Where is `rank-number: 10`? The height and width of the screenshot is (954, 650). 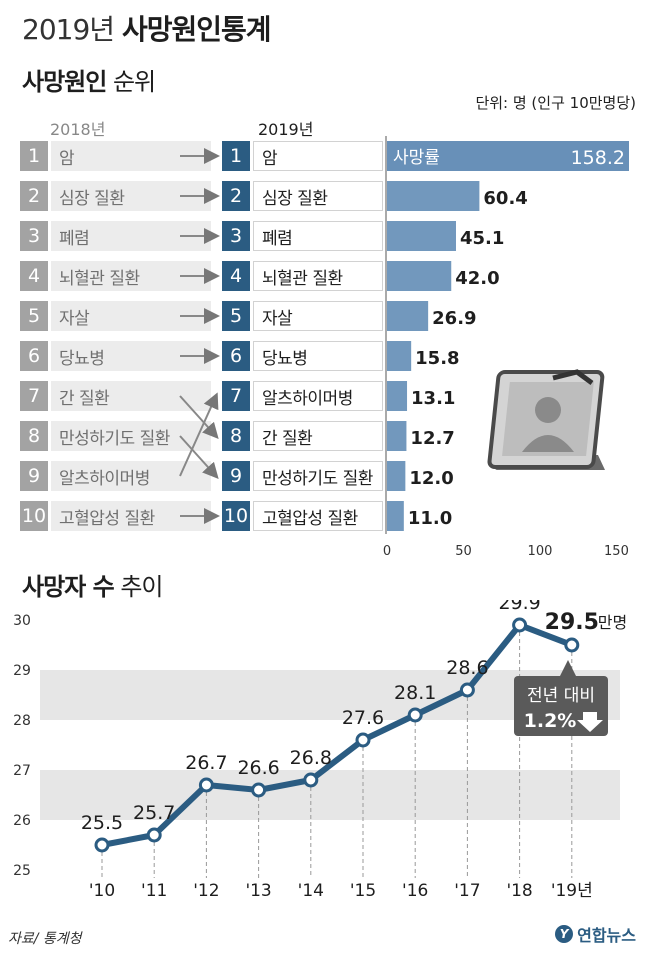
rank-number: 10 is located at coordinates (236, 516).